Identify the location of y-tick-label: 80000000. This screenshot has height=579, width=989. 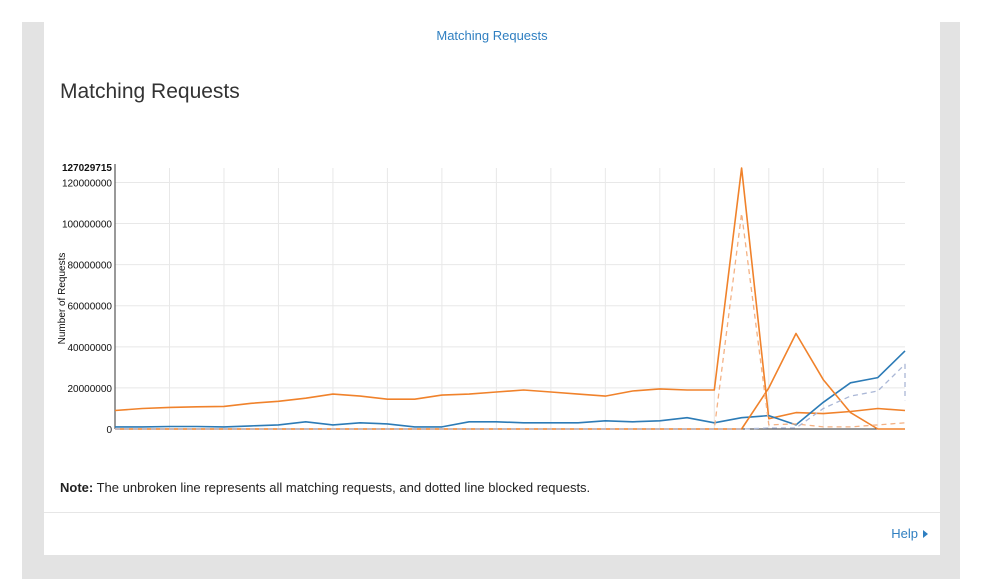
(90, 266).